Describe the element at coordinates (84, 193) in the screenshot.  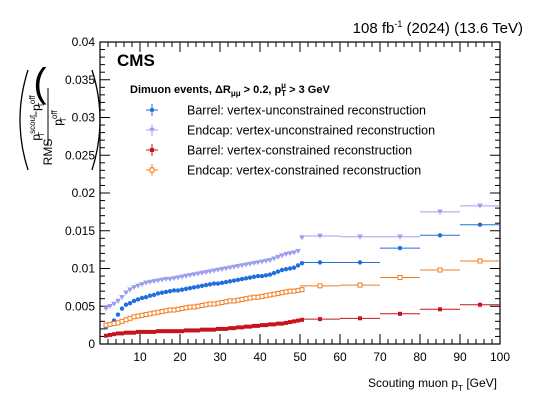
I see `y-tick-label: 0.02` at that location.